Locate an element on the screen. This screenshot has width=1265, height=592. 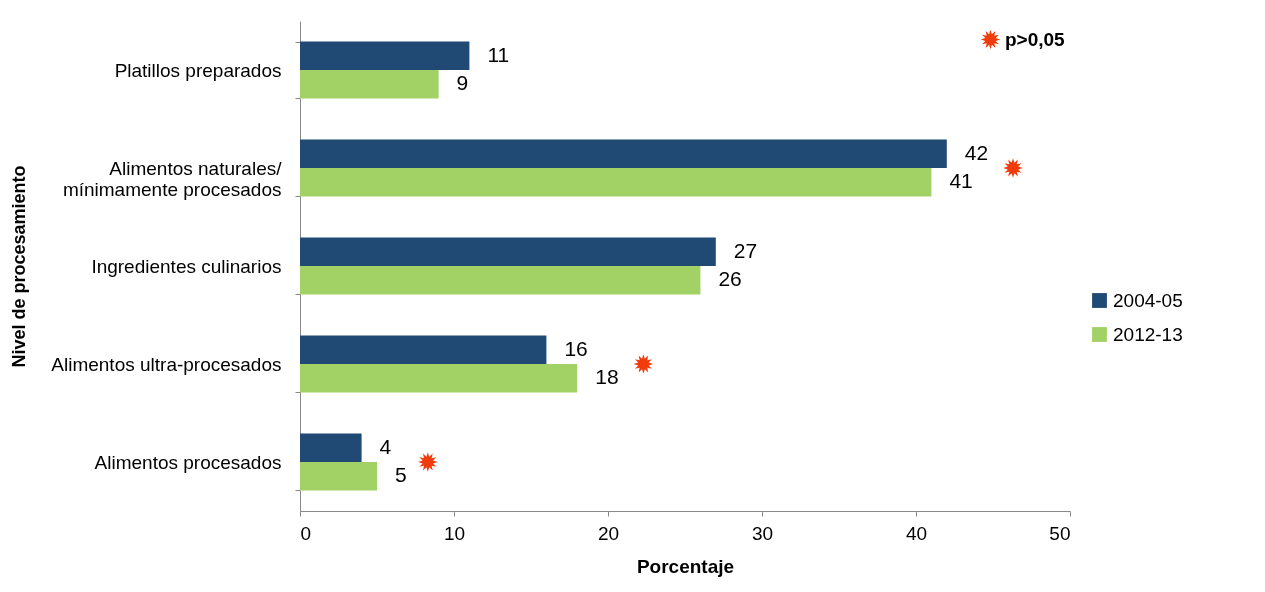
legend-label: 2004-05 is located at coordinates (1148, 300).